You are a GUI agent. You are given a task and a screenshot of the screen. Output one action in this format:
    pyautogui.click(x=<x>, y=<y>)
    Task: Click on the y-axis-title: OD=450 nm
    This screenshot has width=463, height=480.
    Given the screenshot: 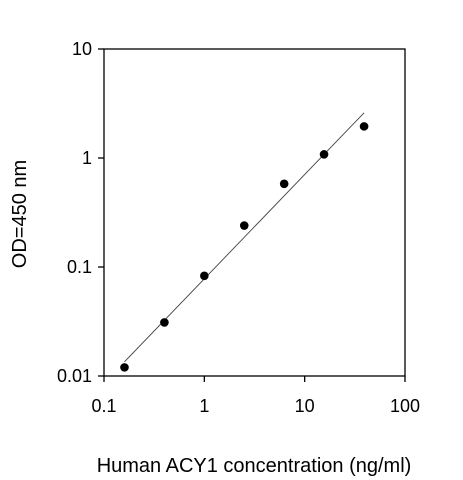 What is the action you would take?
    pyautogui.click(x=20, y=214)
    